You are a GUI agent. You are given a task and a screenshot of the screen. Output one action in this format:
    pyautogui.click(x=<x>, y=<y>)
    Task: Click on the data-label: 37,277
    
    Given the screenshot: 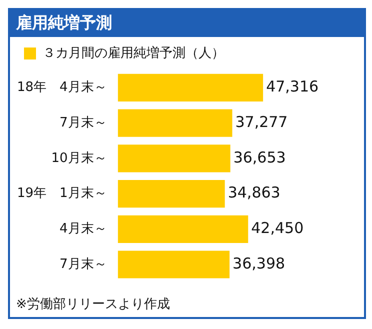 What is the action you would take?
    pyautogui.click(x=261, y=121)
    